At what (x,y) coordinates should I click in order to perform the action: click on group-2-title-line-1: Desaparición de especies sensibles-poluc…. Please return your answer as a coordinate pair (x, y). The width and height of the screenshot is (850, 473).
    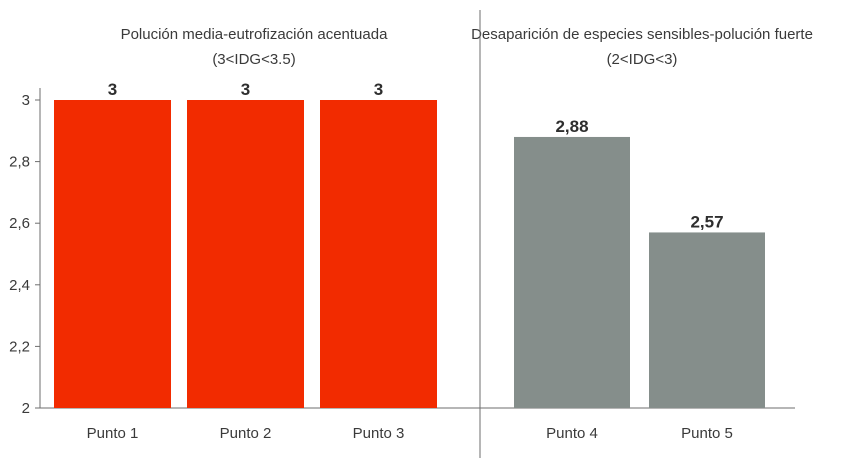
    Looking at the image, I should click on (642, 34).